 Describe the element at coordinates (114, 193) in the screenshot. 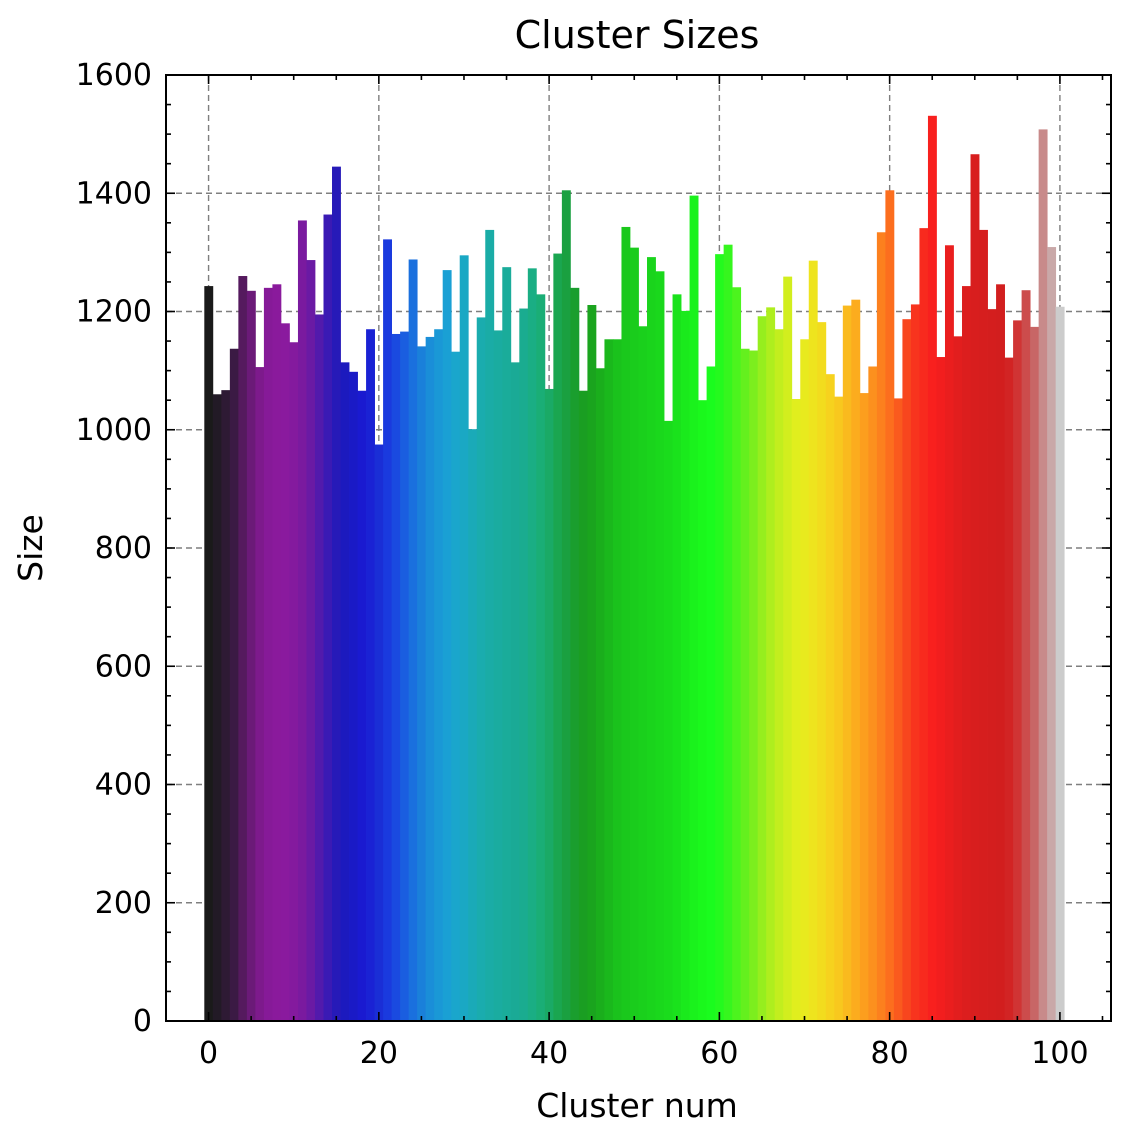

I see `y-tick-label: 1400` at that location.